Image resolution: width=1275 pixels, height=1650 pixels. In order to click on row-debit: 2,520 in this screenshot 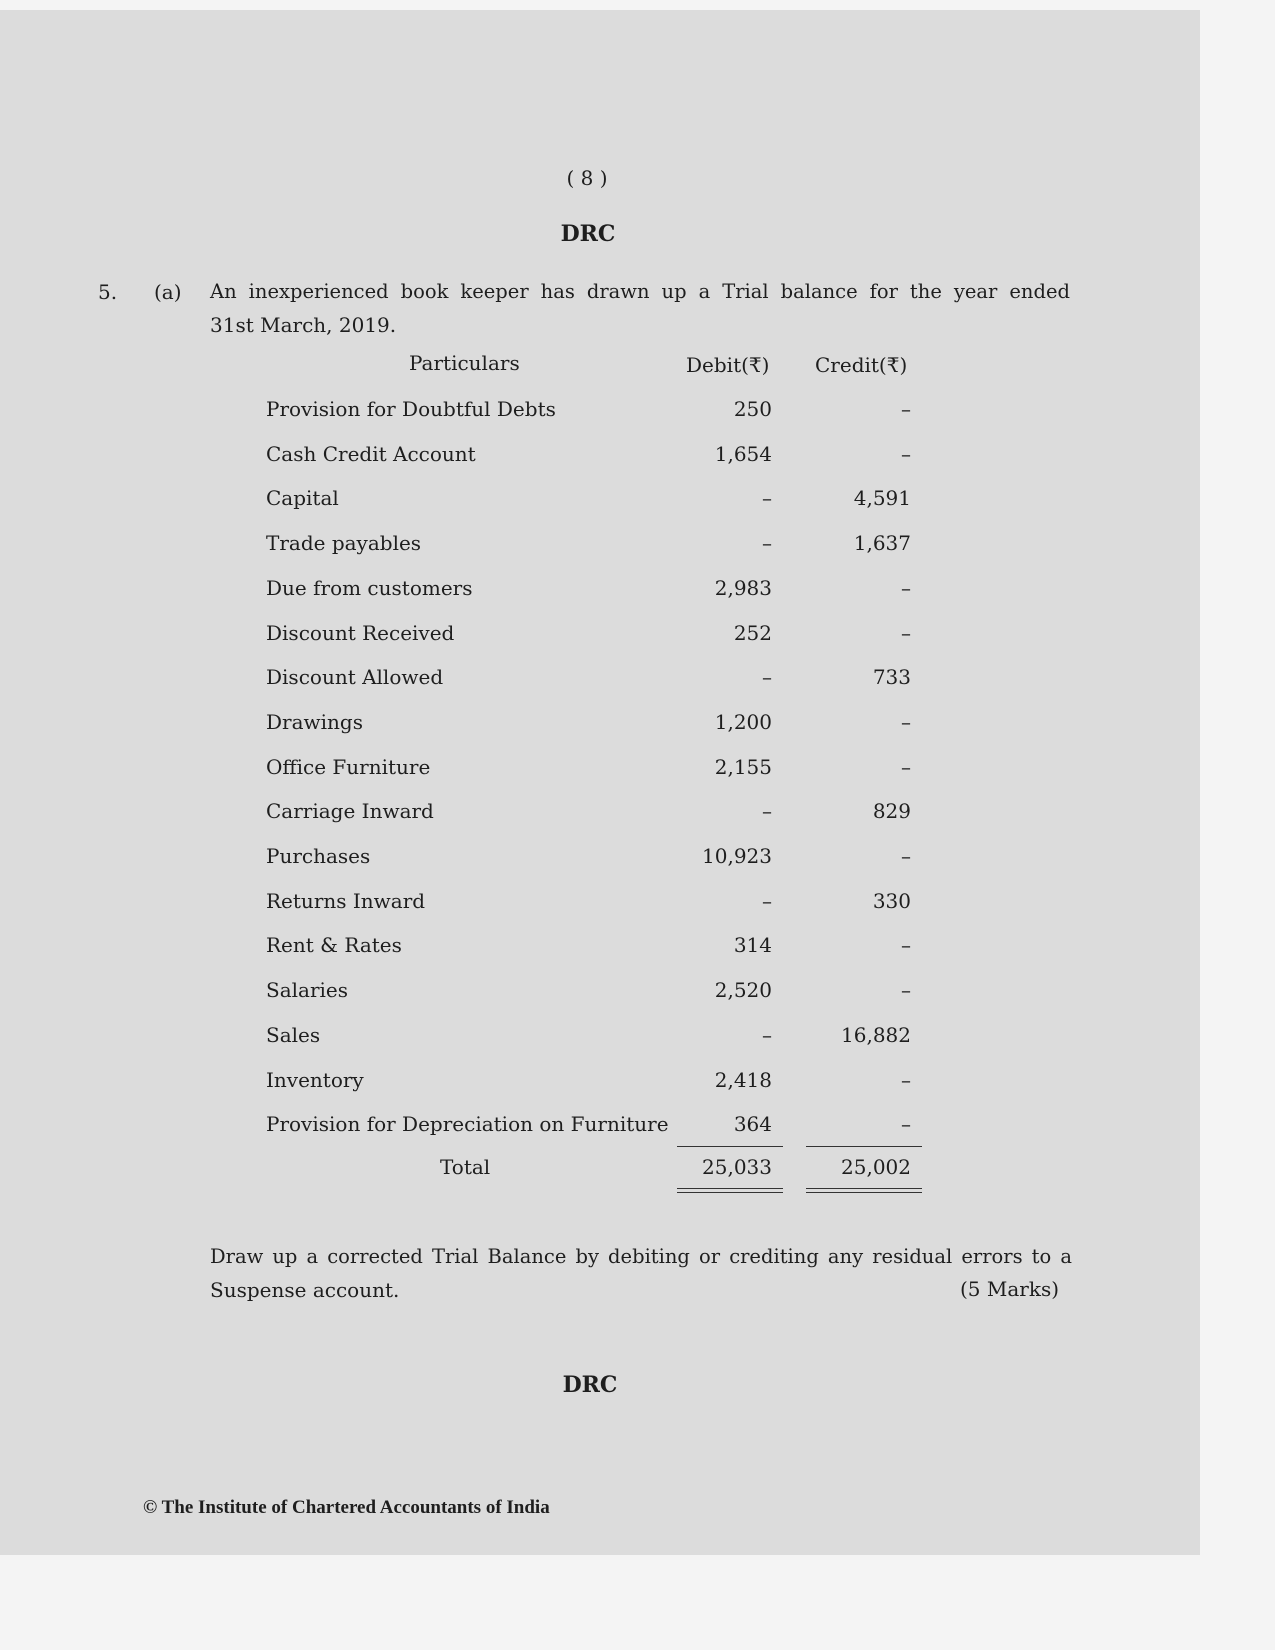, I will do `click(743, 990)`.